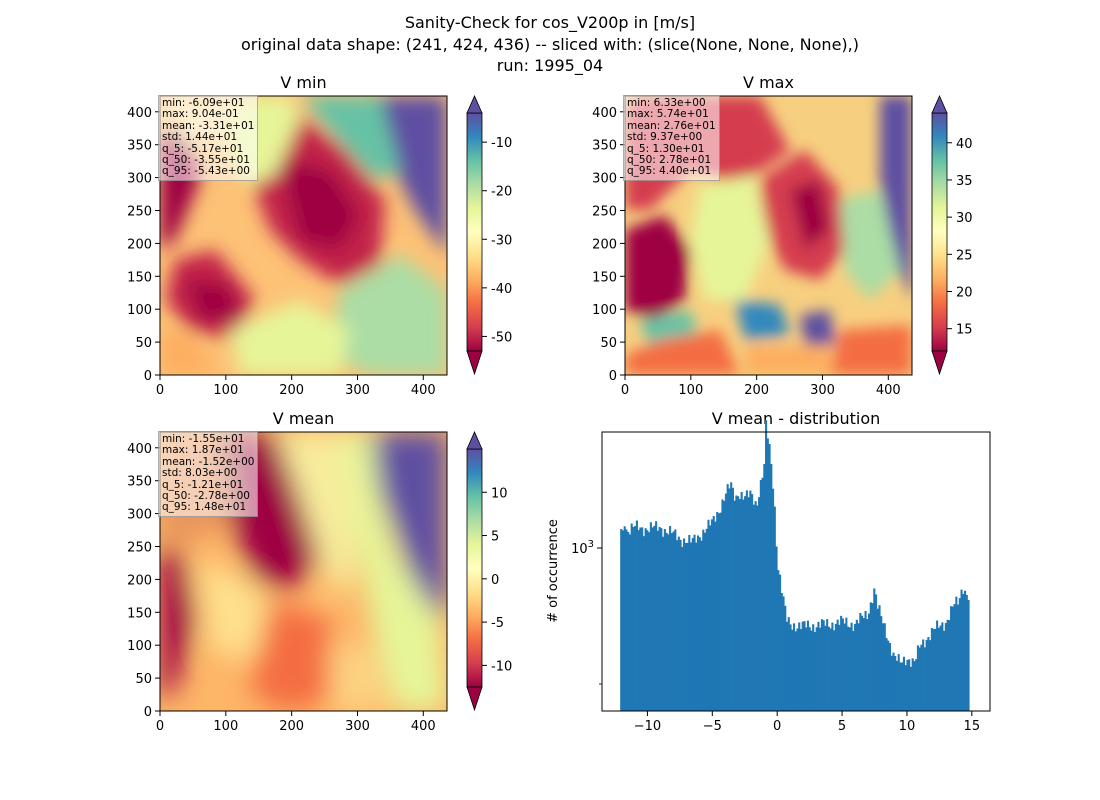 This screenshot has height=800, width=1100. Describe the element at coordinates (907, 726) in the screenshot. I see `histogram-xtick-label: 10` at that location.